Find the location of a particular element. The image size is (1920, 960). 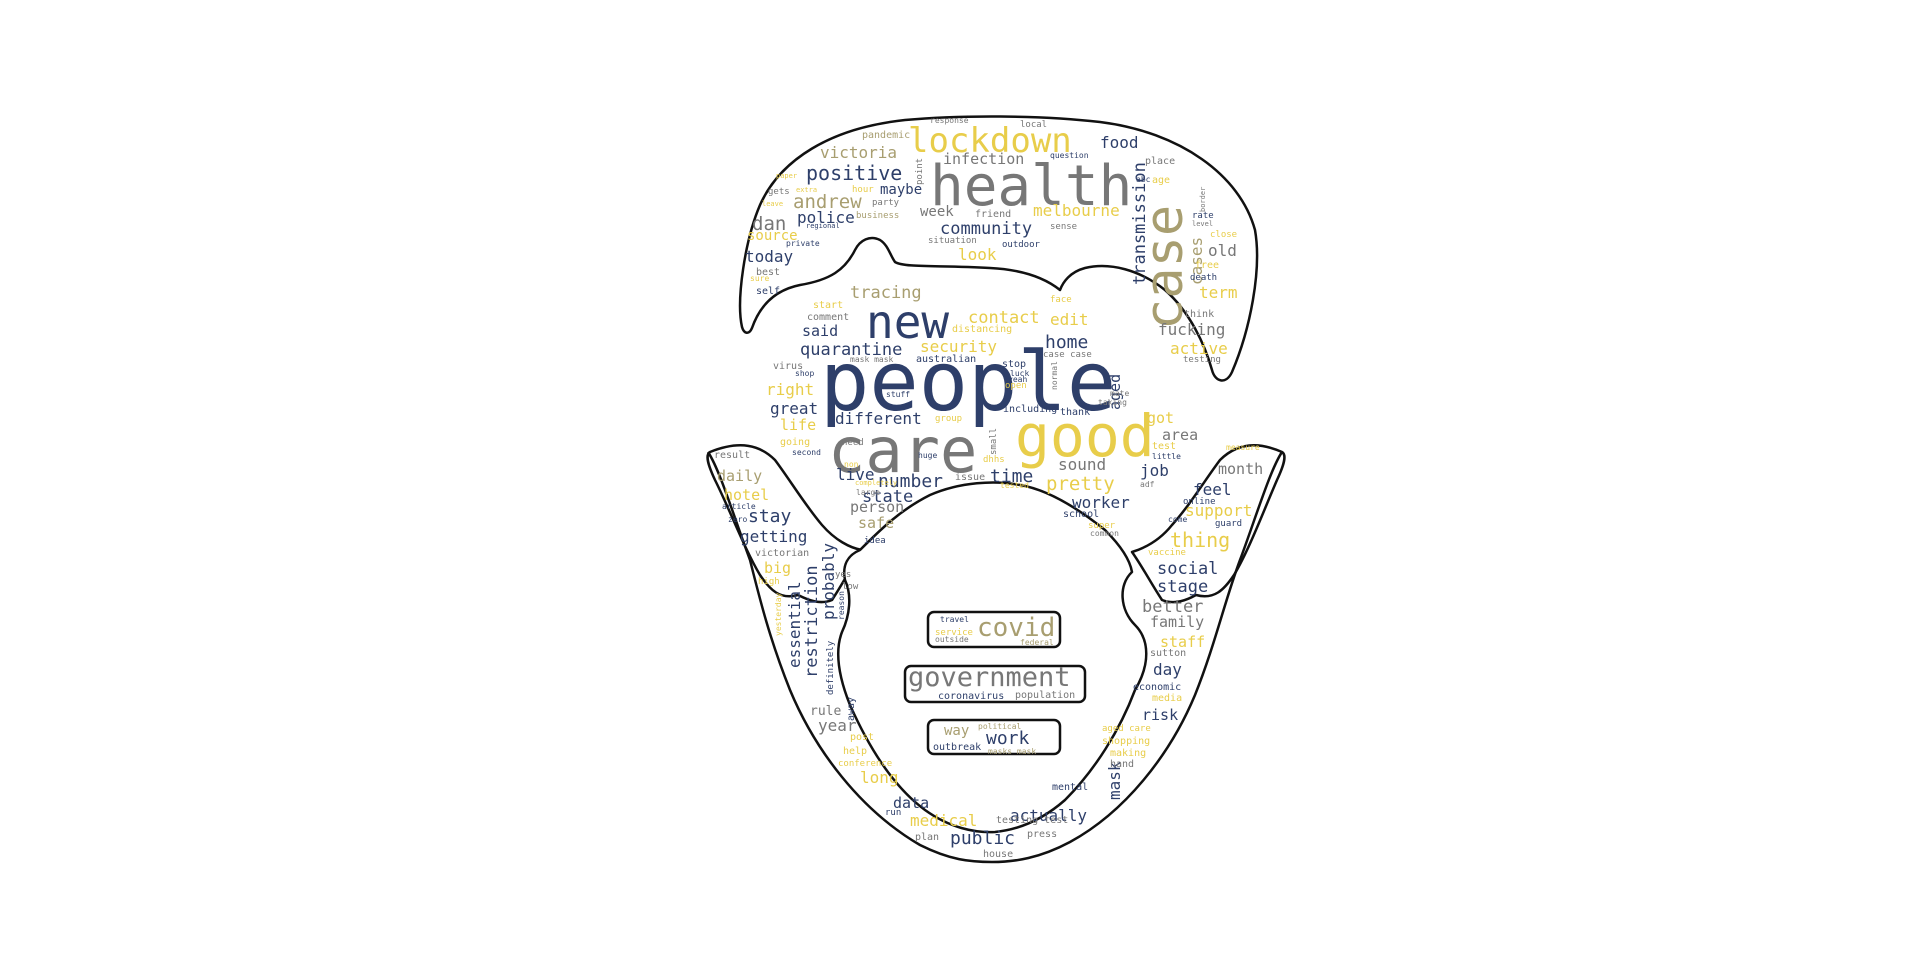

face-mask-body-outline is located at coordinates (992, 657).